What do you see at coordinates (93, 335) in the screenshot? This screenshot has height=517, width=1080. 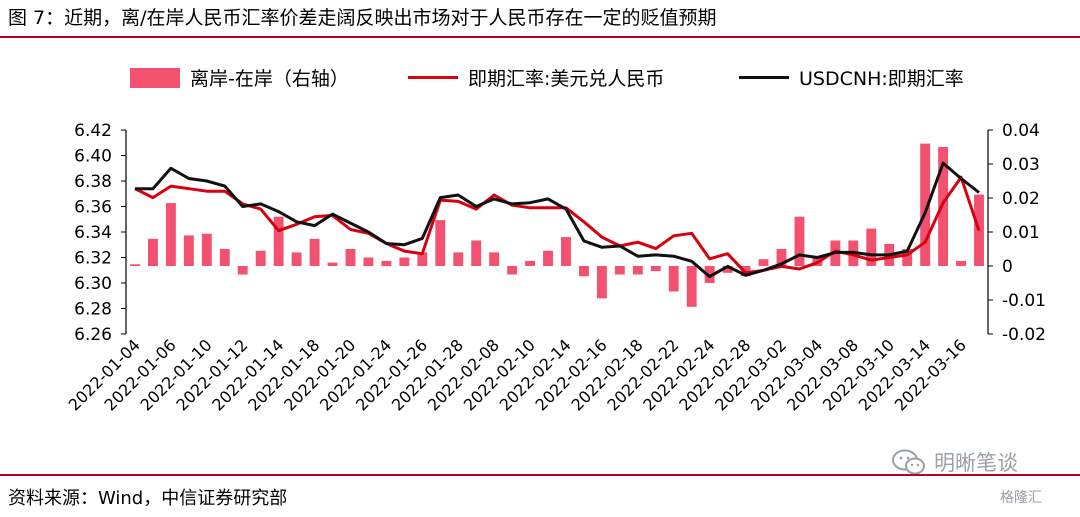 I see `left-axis-tick-label: 6.26` at bounding box center [93, 335].